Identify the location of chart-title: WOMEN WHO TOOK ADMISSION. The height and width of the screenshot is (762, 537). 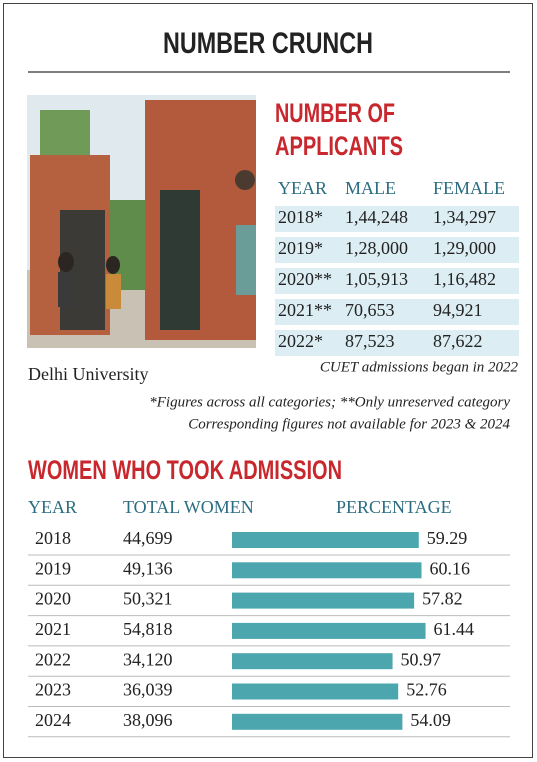
(185, 470).